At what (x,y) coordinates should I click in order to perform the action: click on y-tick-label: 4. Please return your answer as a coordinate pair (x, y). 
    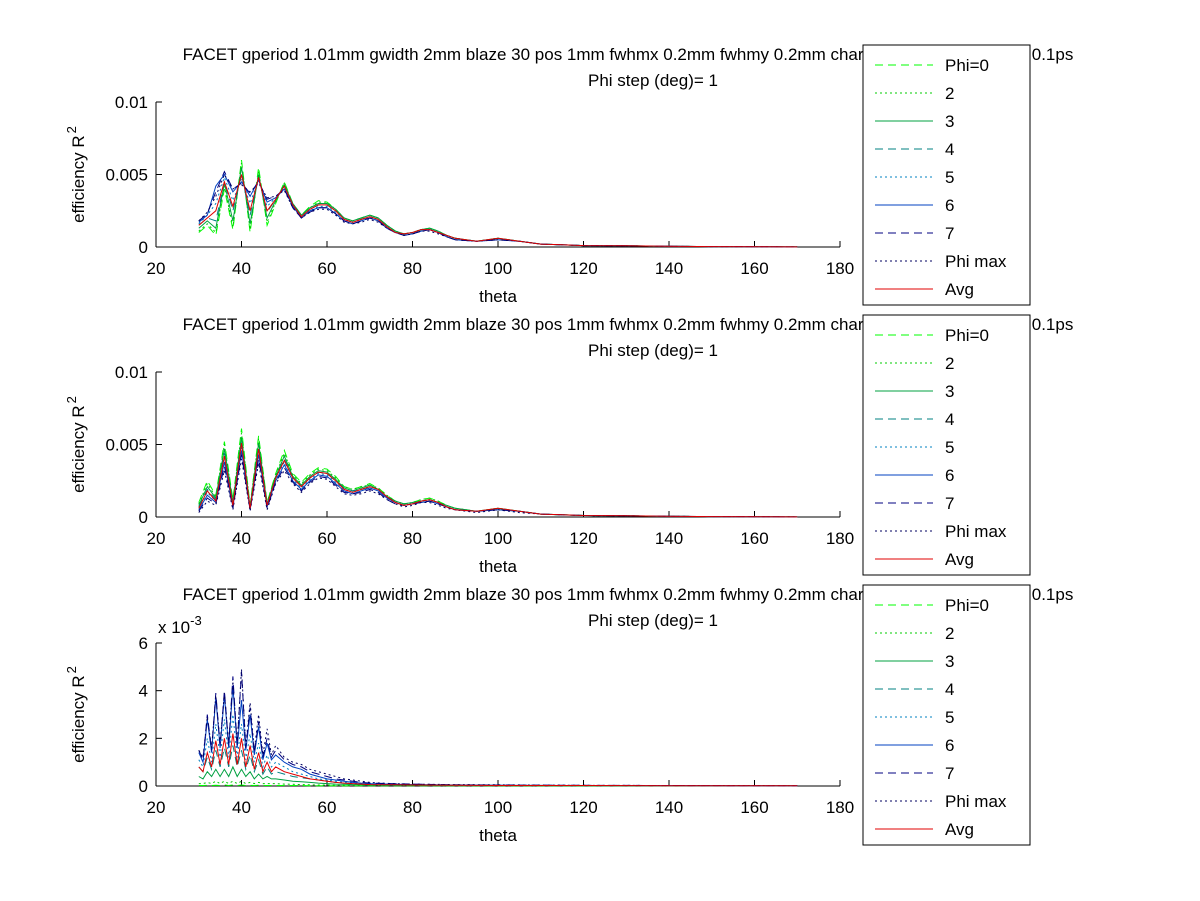
    Looking at the image, I should click on (143, 691).